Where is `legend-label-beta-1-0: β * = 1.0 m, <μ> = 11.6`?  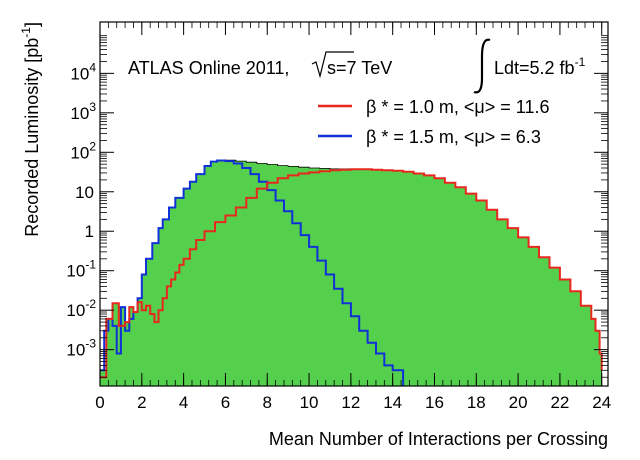 legend-label-beta-1-0: β * = 1.0 m, <μ> = 11.6 is located at coordinates (458, 107).